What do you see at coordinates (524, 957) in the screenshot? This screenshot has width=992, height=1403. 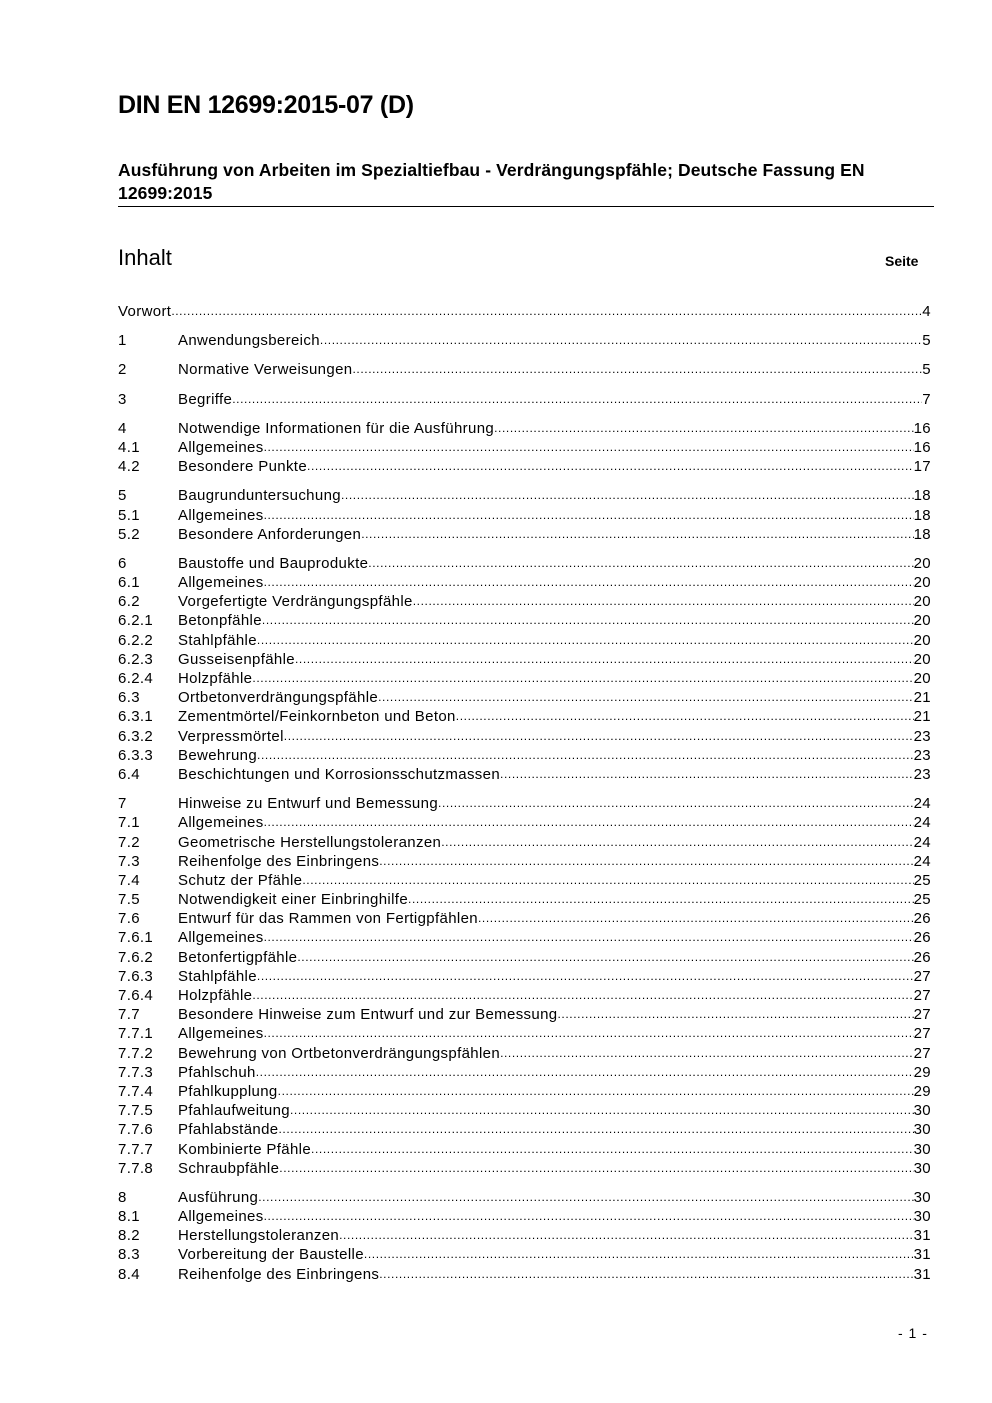 I see `toc-entry: 7.6.2 Betonfertigpfähle 26` at bounding box center [524, 957].